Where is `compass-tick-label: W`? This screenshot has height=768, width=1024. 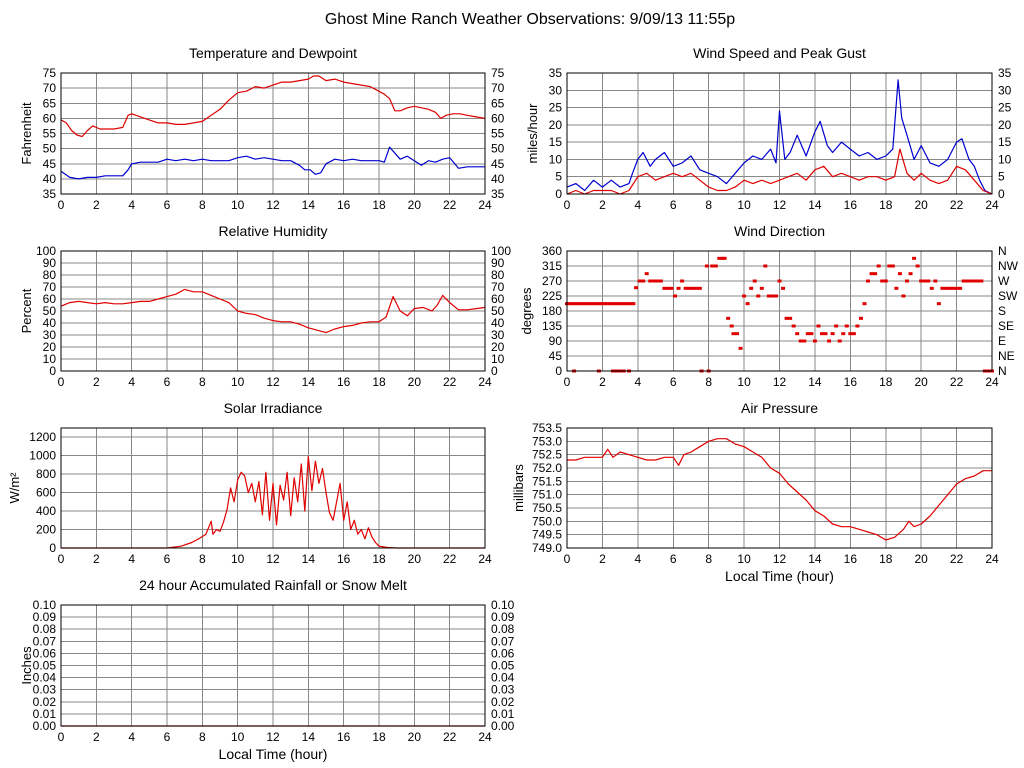
compass-tick-label: W is located at coordinates (1004, 281).